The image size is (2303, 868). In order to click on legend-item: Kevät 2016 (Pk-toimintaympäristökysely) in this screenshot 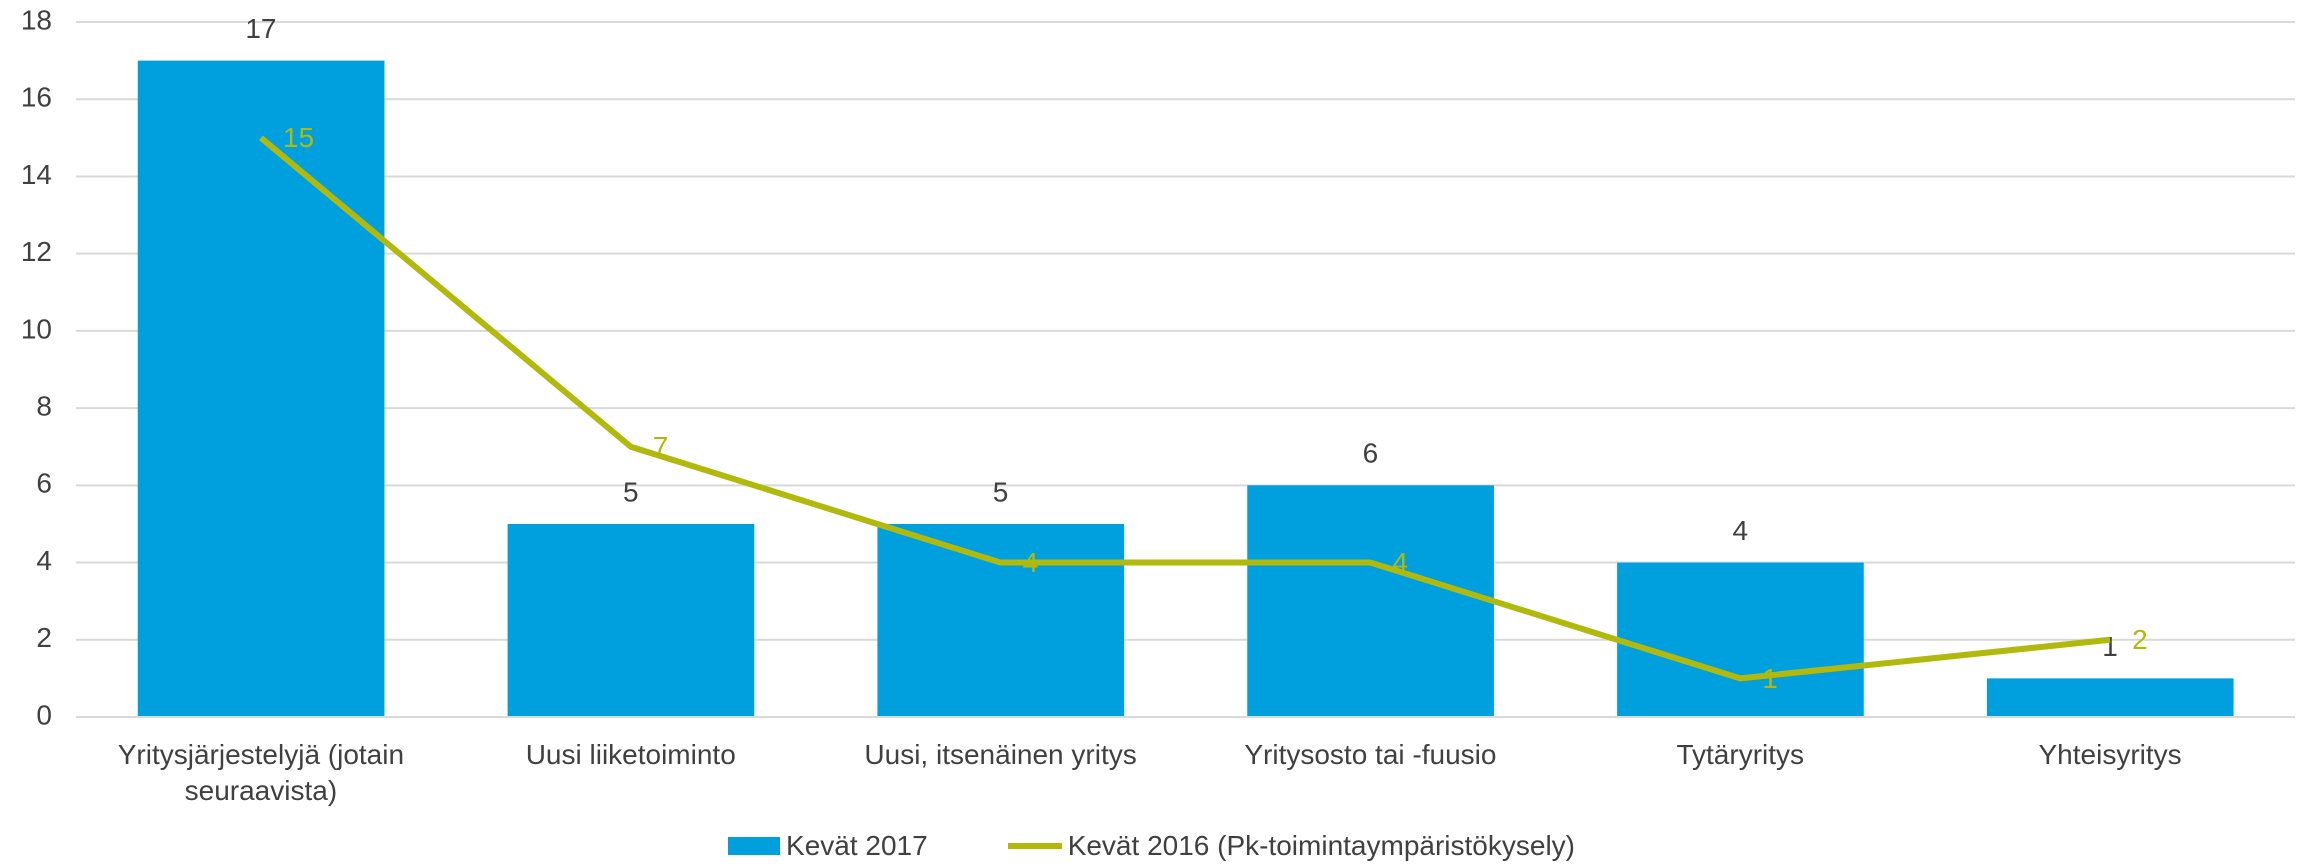, I will do `click(1291, 846)`.